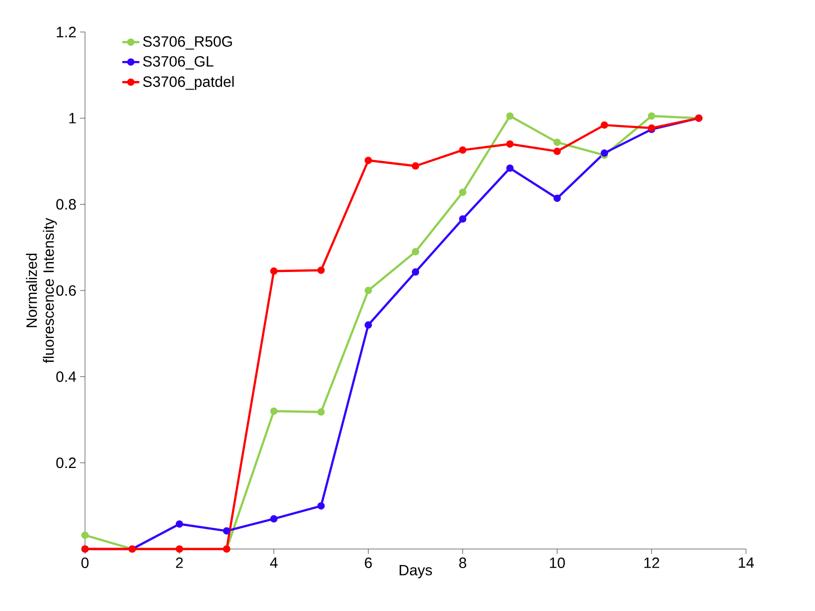  What do you see at coordinates (557, 563) in the screenshot?
I see `x-tick-label: 10` at bounding box center [557, 563].